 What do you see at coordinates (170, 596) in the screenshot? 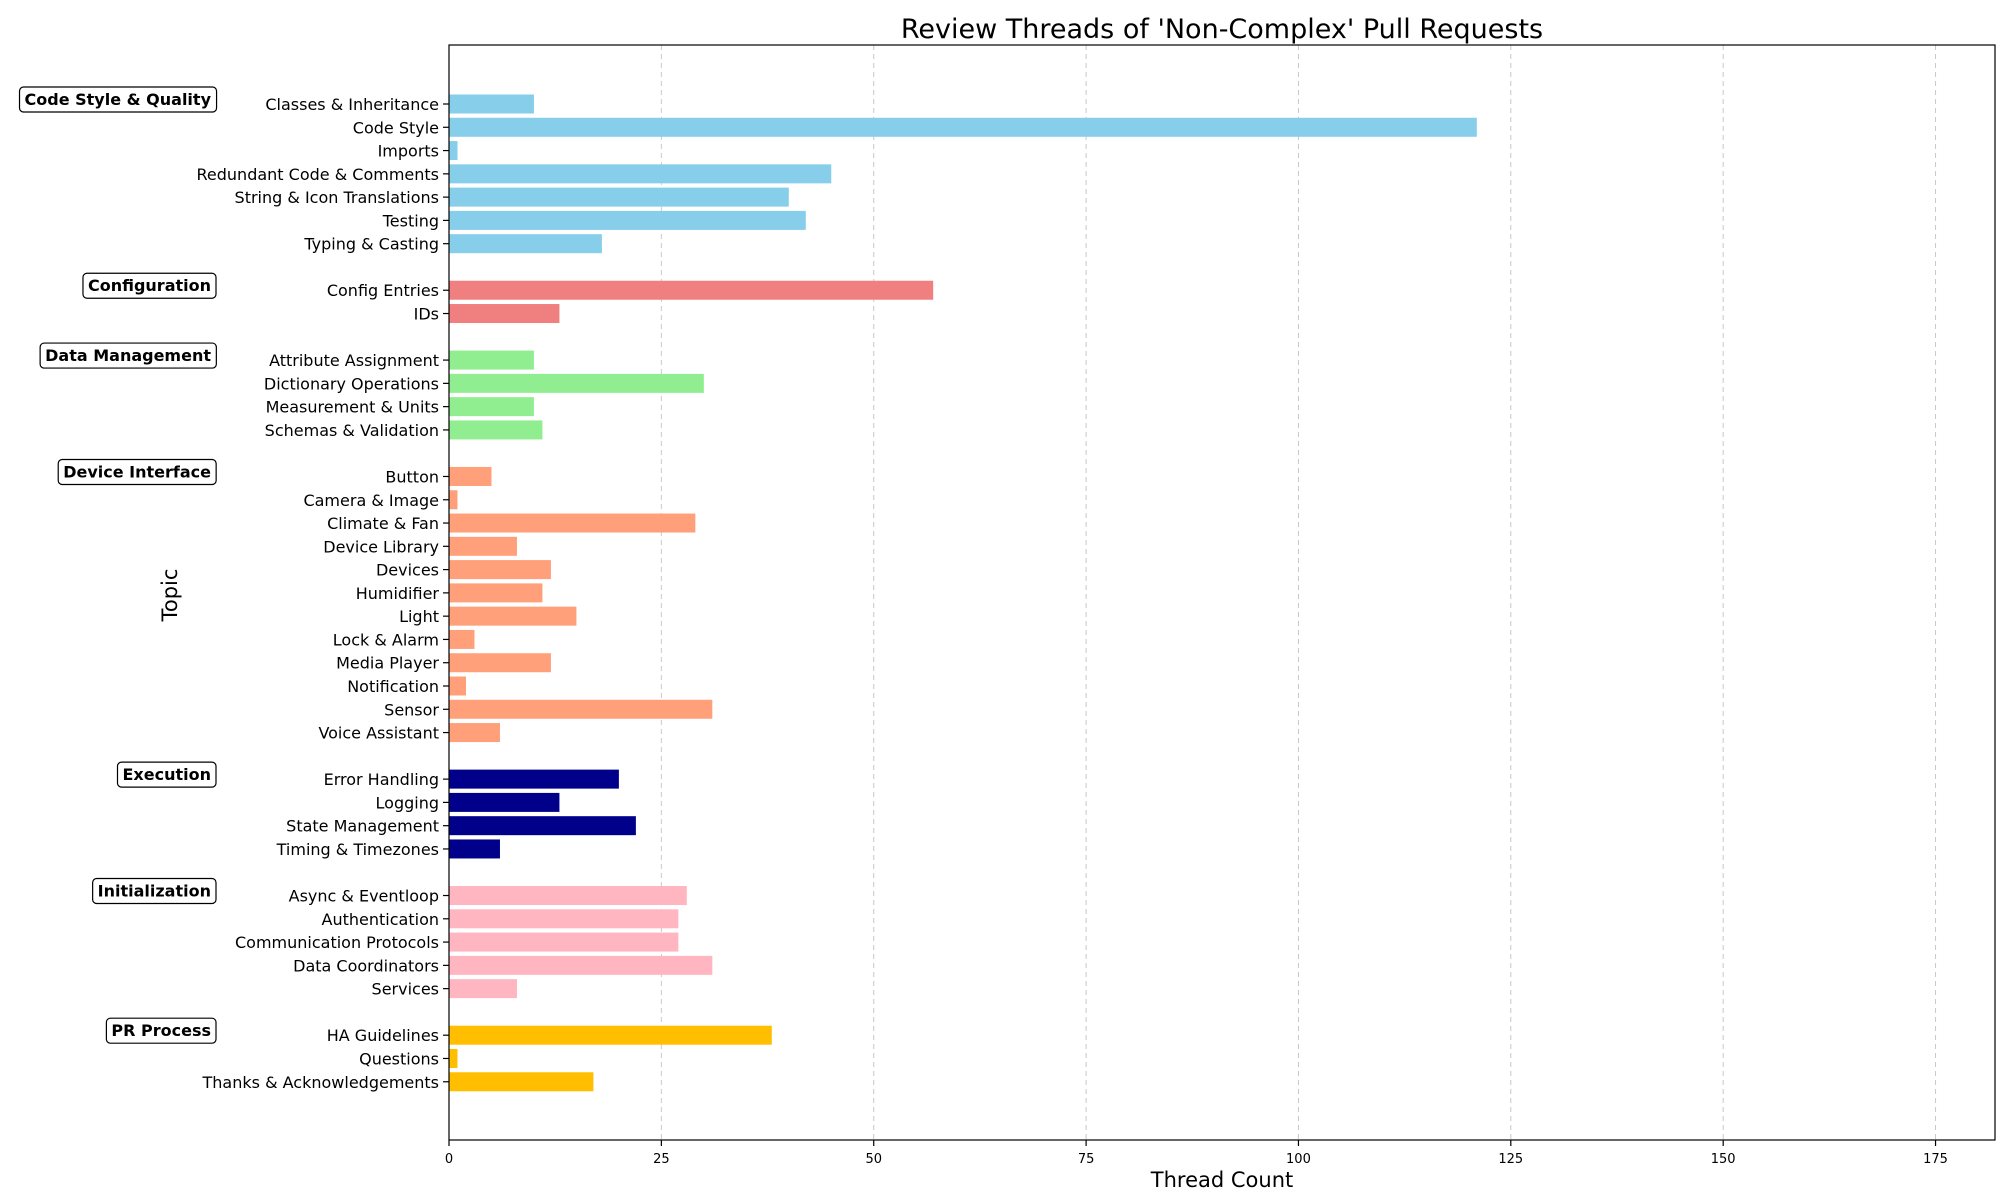
I see `y-axis-label: Topic` at bounding box center [170, 596].